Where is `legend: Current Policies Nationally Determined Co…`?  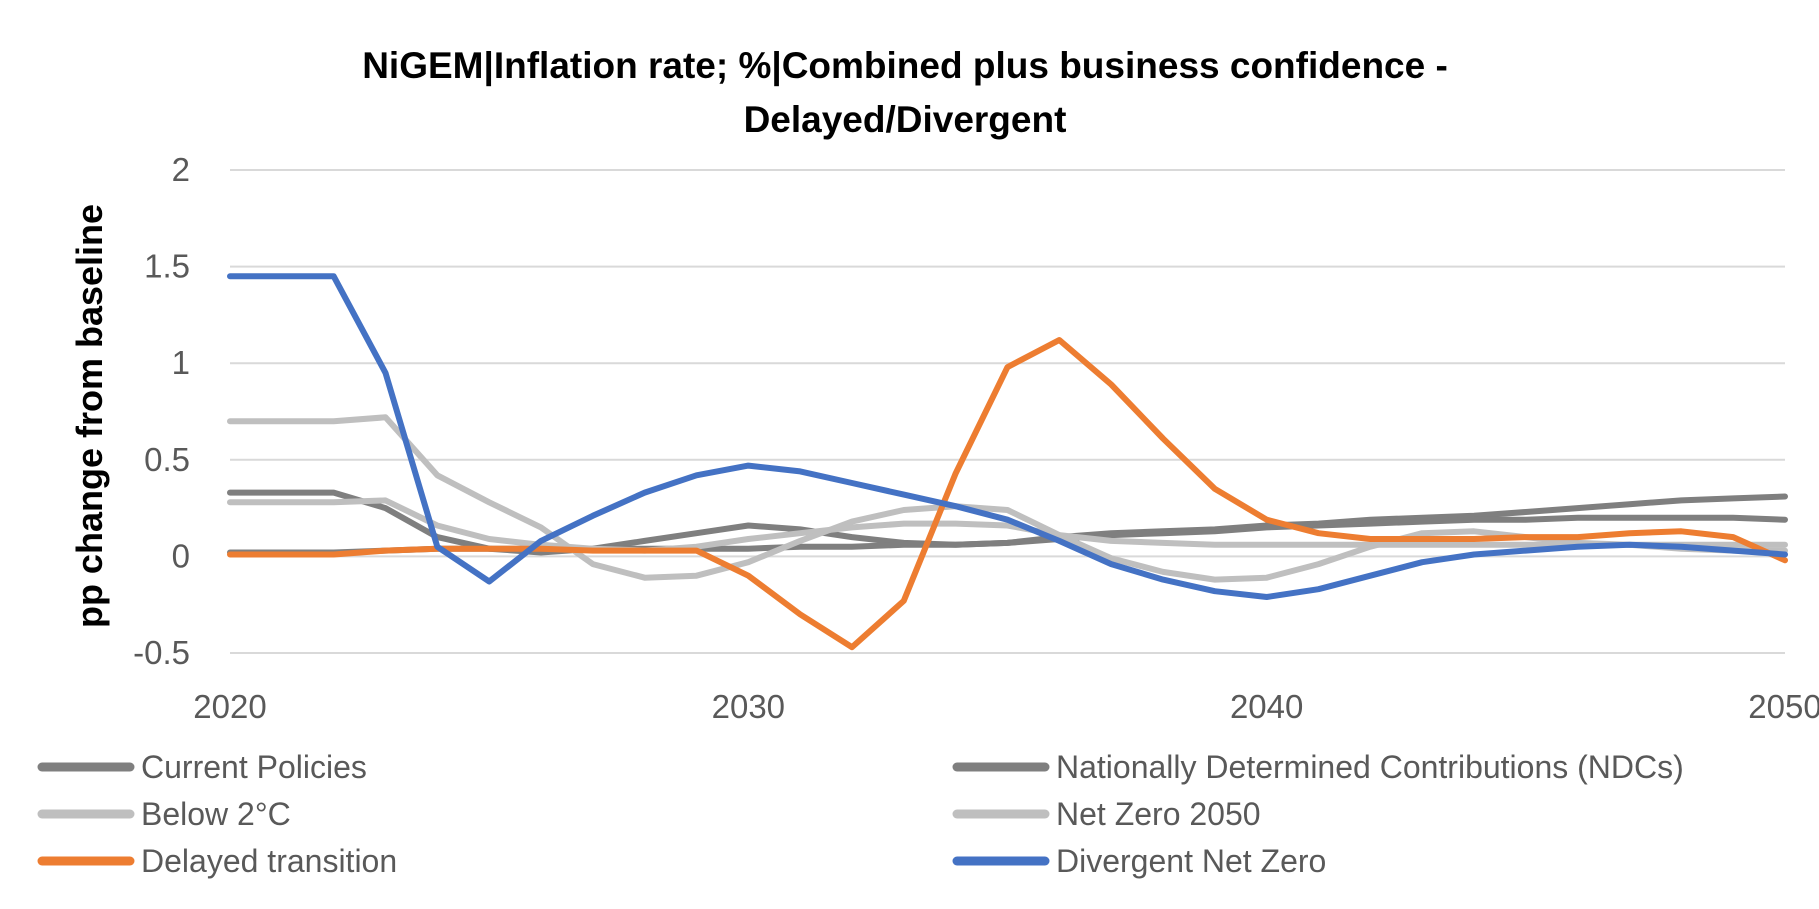
legend: Current Policies Nationally Determined Co… is located at coordinates (860, 814).